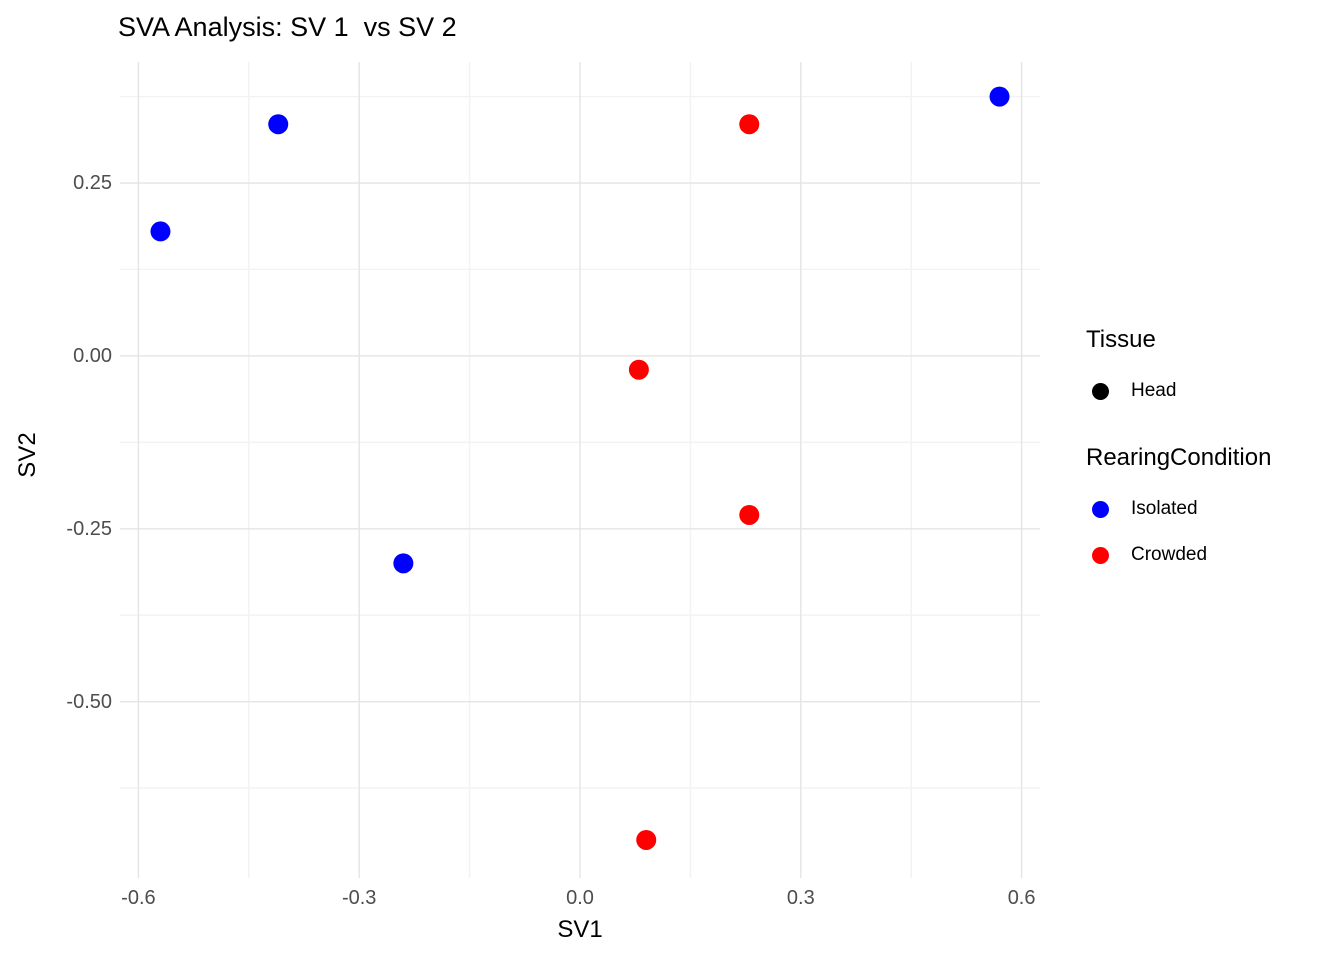  What do you see at coordinates (1021, 898) in the screenshot?
I see `x-tick-label: 0.6` at bounding box center [1021, 898].